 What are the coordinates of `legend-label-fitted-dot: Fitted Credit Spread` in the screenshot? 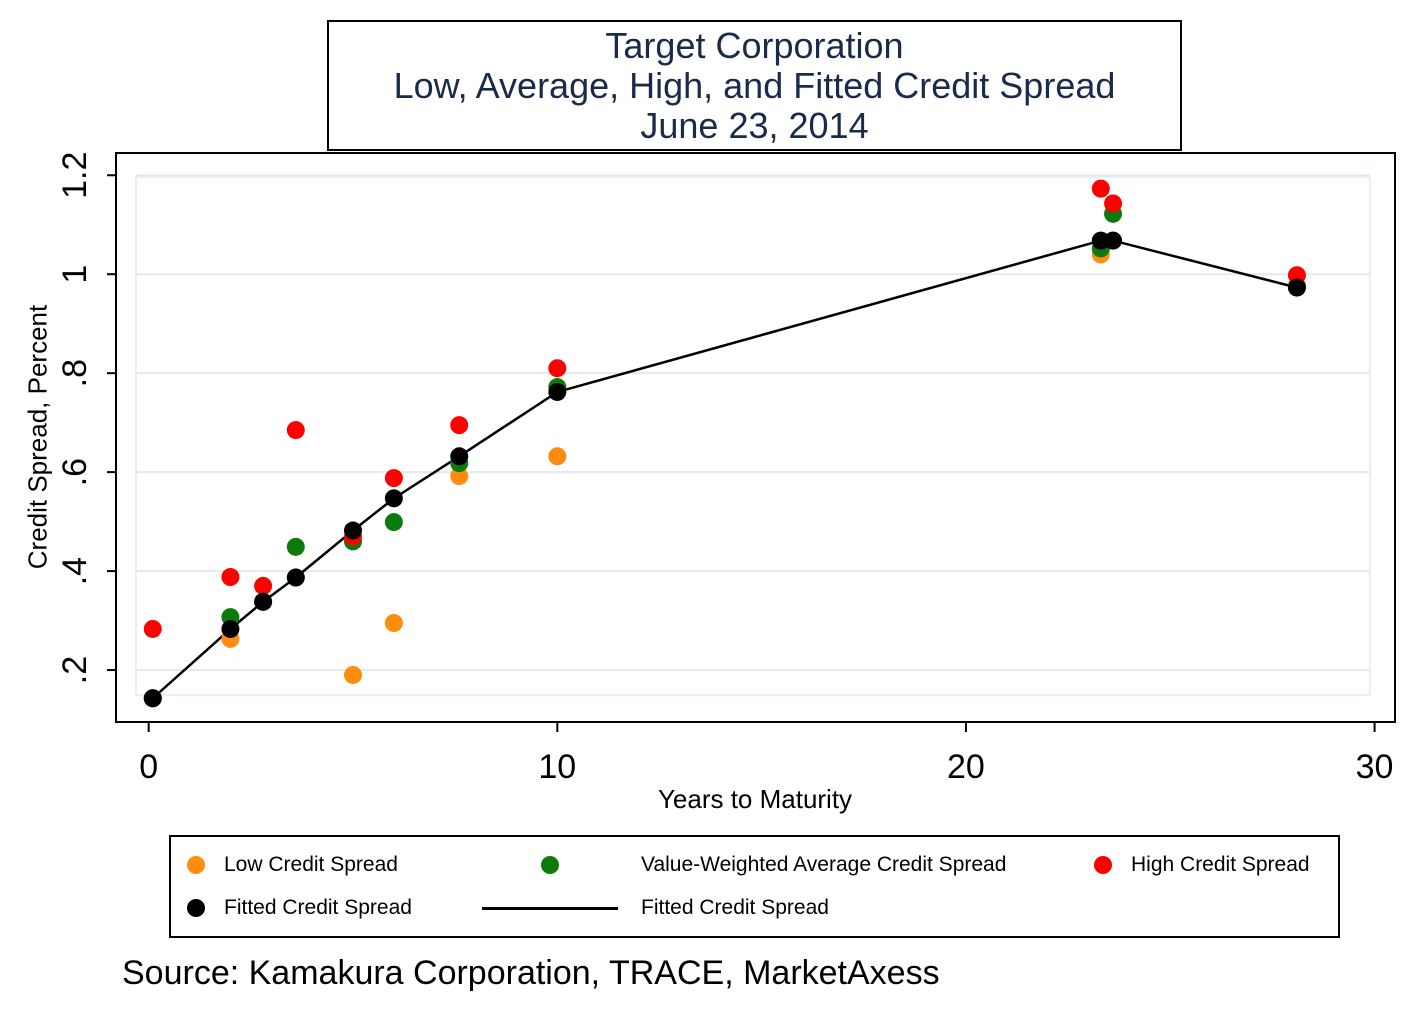 It's located at (318, 907).